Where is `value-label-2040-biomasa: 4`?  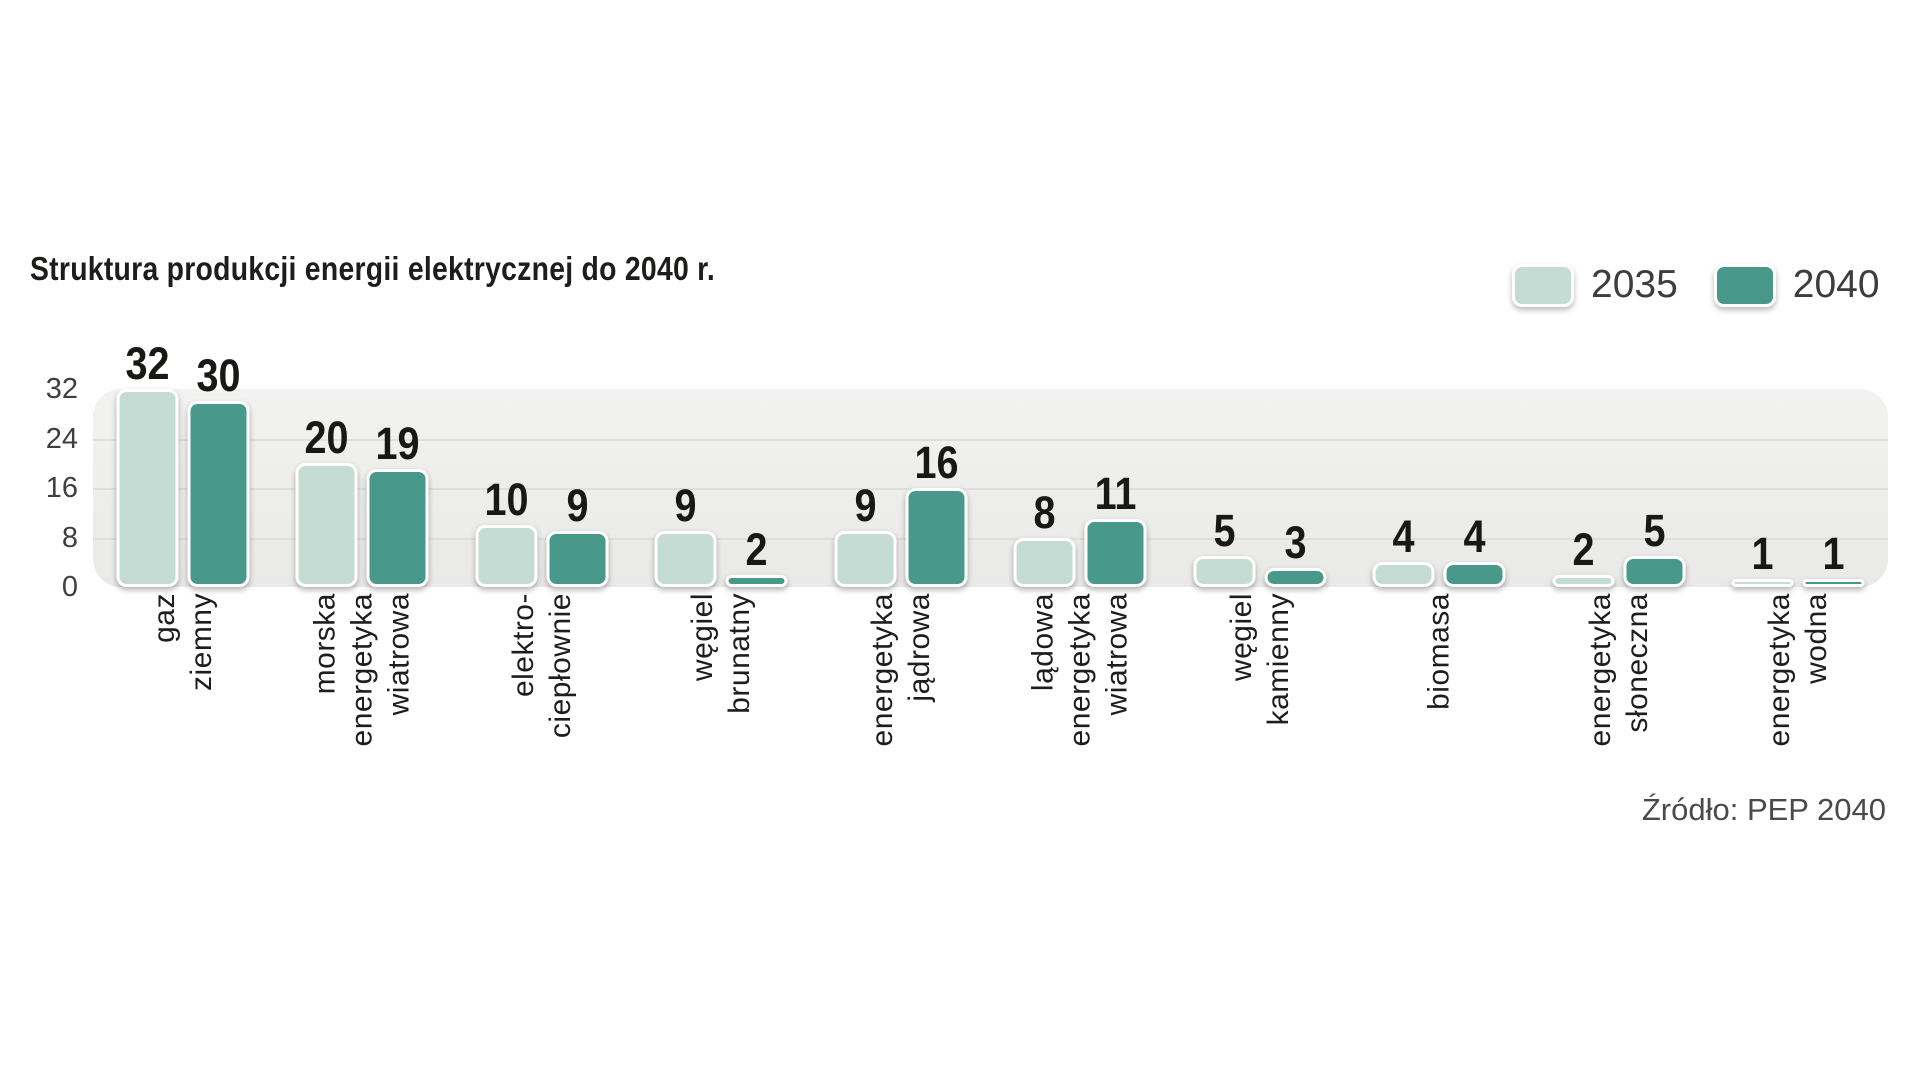
value-label-2040-biomasa: 4 is located at coordinates (1474, 537).